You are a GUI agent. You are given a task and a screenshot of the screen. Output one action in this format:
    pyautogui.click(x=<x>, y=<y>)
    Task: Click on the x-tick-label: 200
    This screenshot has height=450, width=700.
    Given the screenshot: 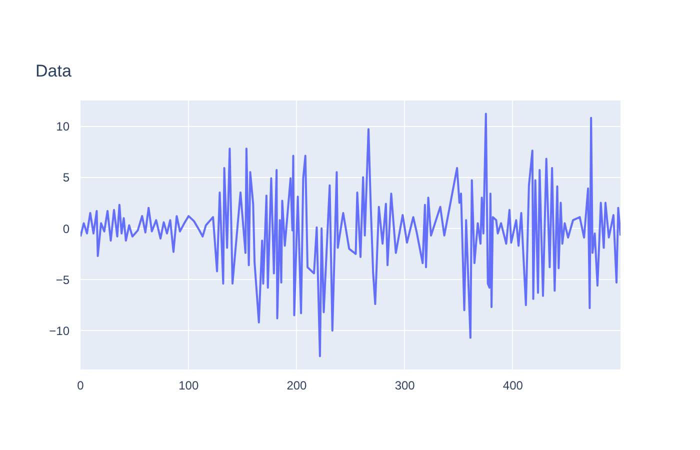 What is the action you would take?
    pyautogui.click(x=297, y=385)
    